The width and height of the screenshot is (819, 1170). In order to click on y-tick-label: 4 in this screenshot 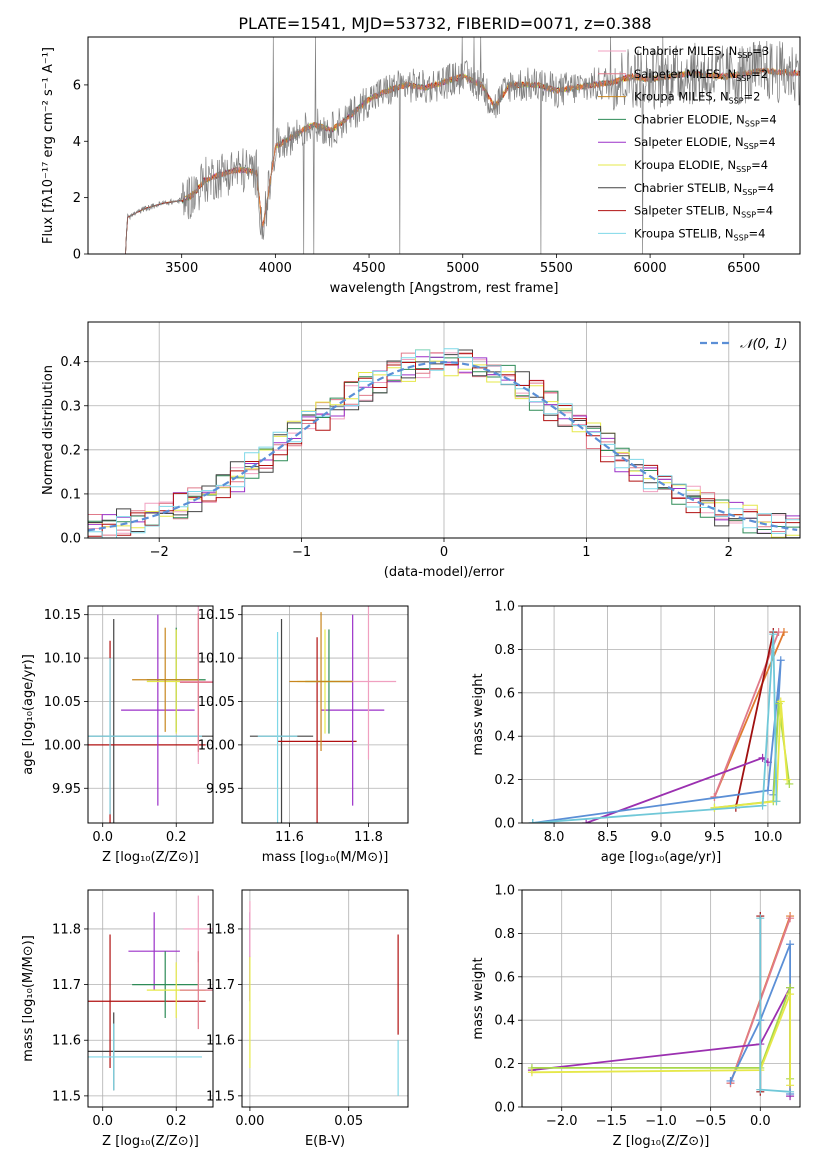, I will do `click(77, 142)`.